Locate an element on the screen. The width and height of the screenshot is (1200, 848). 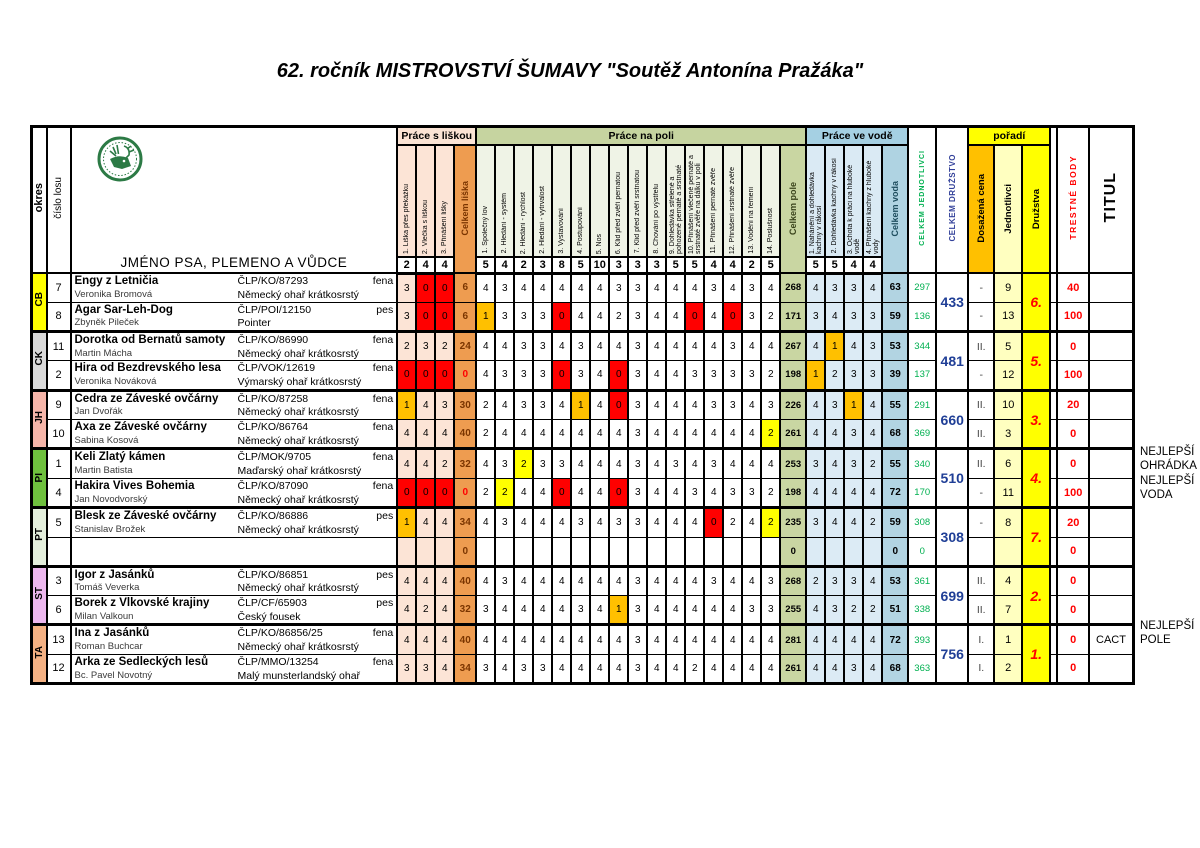
registration-number: ČLP/POI/12150 is located at coordinates (274, 309).